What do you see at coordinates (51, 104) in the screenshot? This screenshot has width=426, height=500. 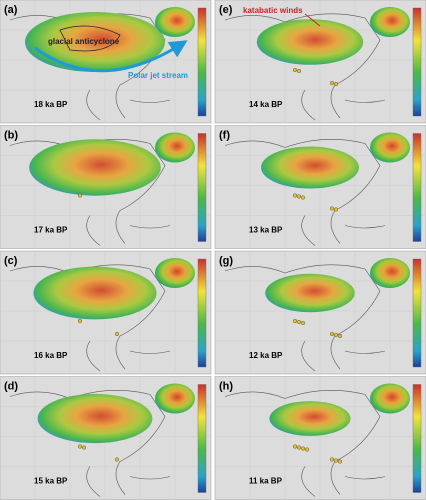 I see `time-label: 18 ka BP` at bounding box center [51, 104].